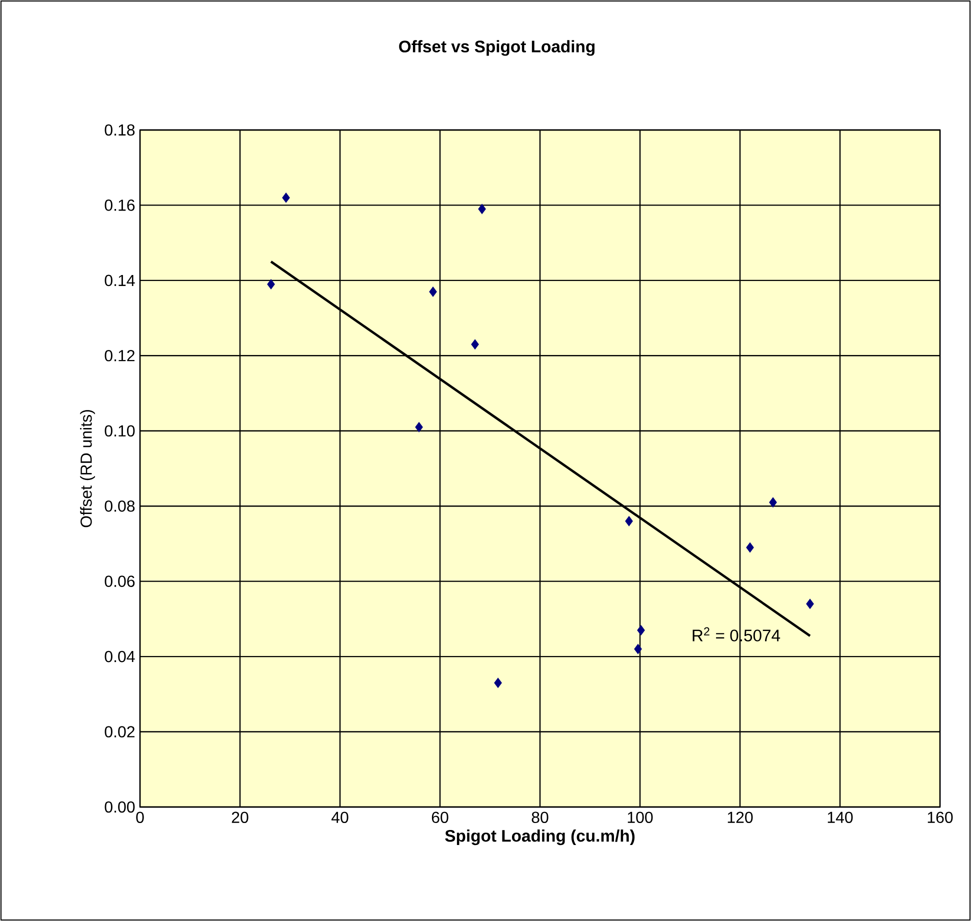 This screenshot has width=971, height=921. I want to click on y-tick-label: 0.16, so click(119, 205).